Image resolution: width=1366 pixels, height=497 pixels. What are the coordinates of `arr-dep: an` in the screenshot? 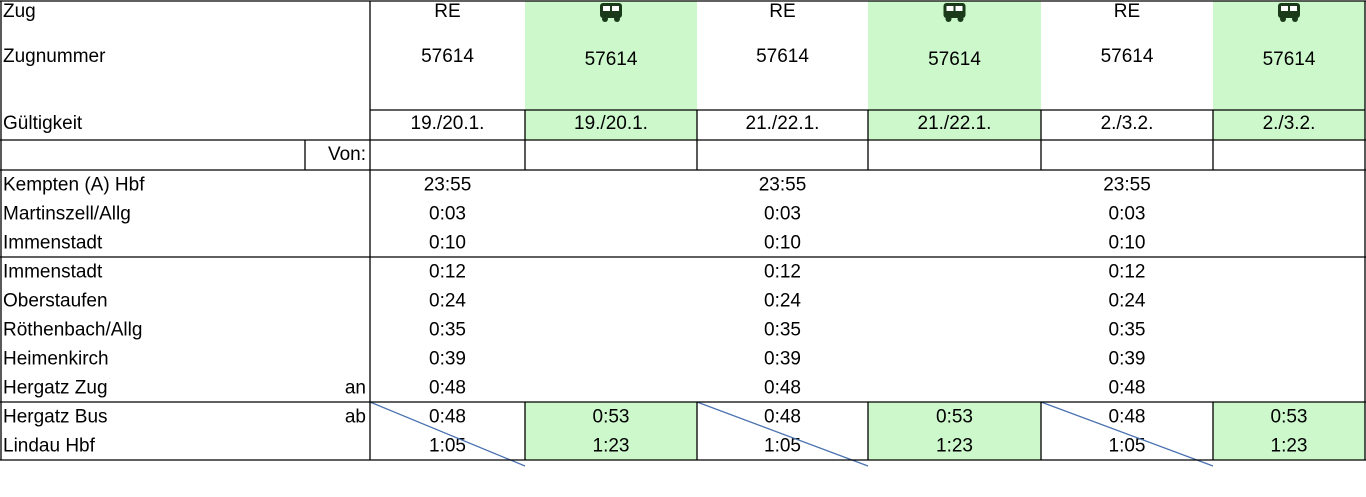 It's located at (355, 388).